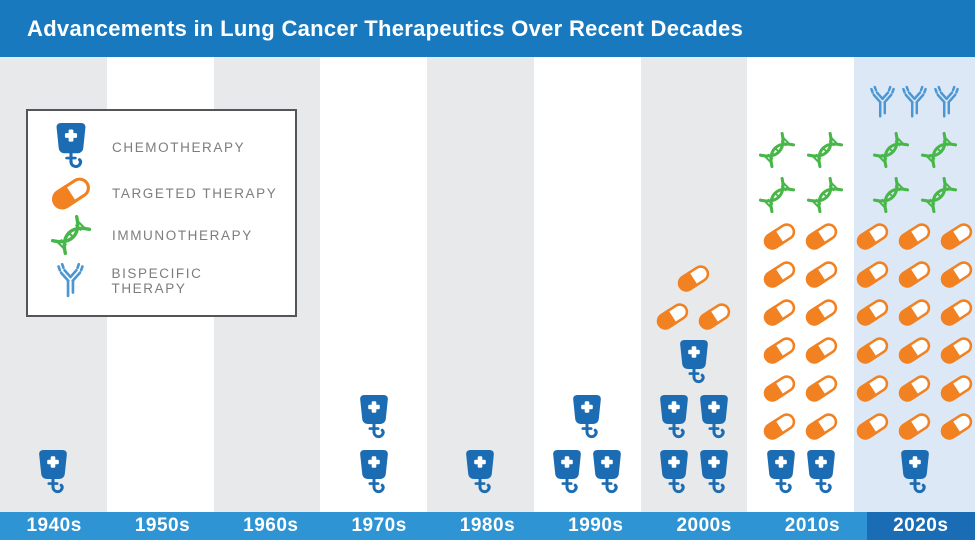 The height and width of the screenshot is (540, 975). I want to click on legend-item-label: TARGETED THERAPY, so click(195, 193).